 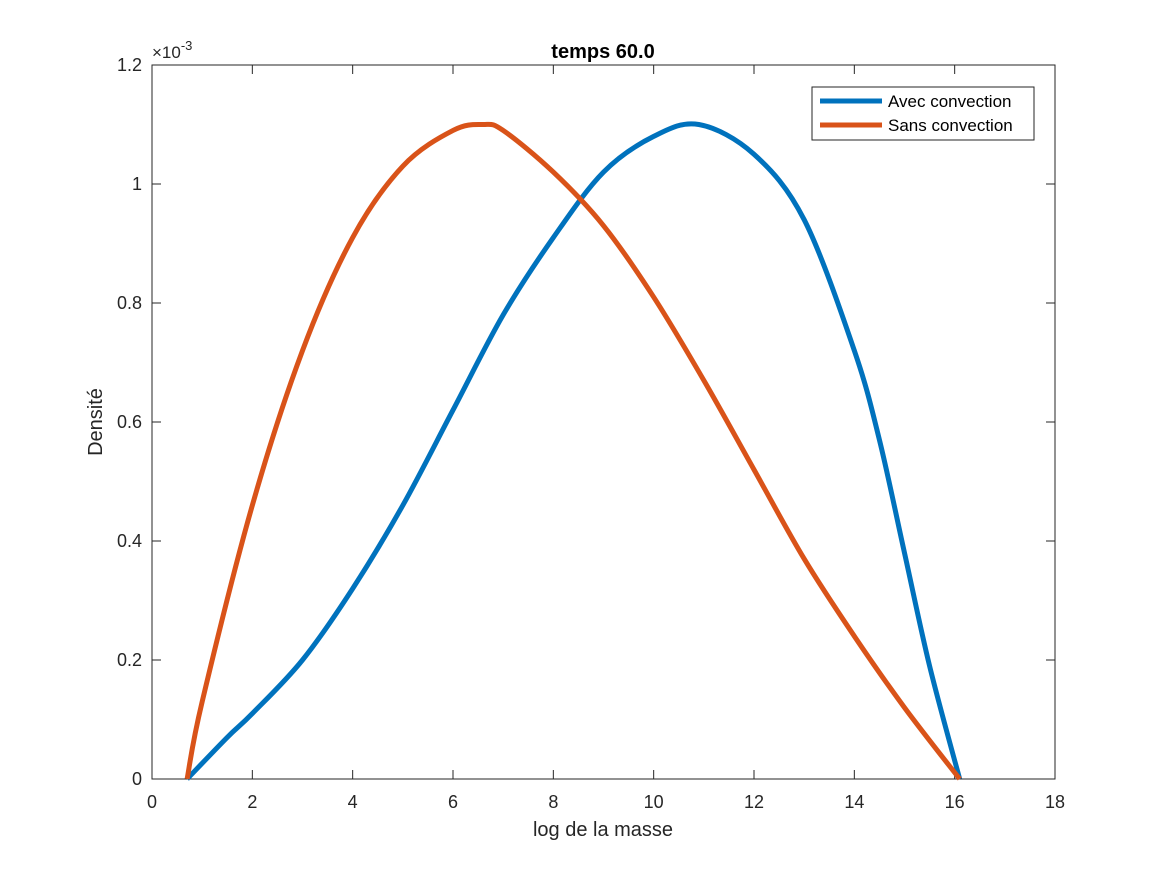 What do you see at coordinates (137, 184) in the screenshot?
I see `y-tick-label: 1` at bounding box center [137, 184].